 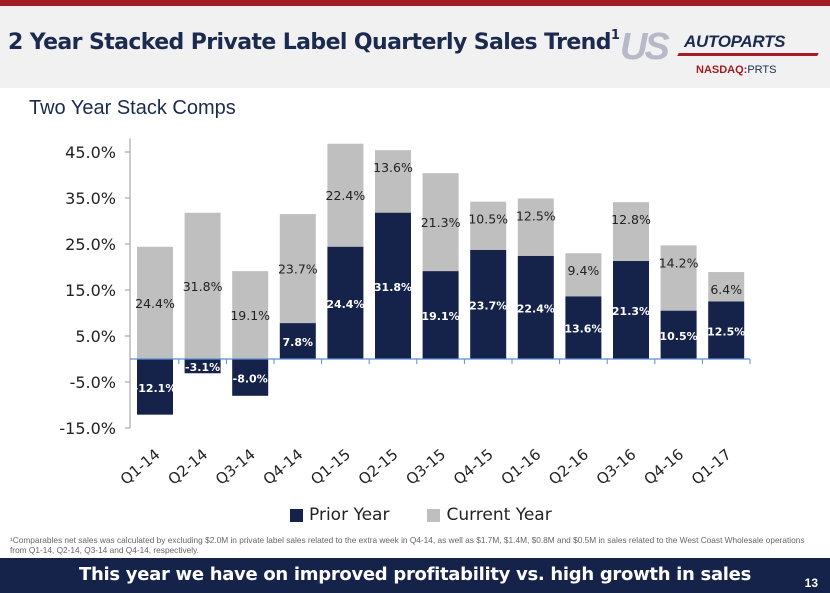 I want to click on data-label-current-year: 31.8%, so click(x=203, y=286).